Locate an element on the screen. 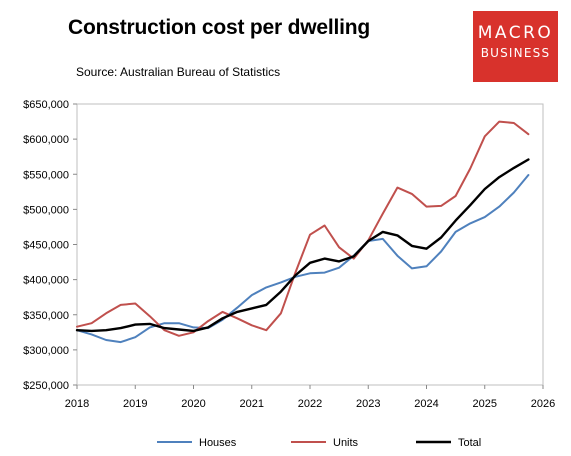 The width and height of the screenshot is (571, 456). y-tick-label: $300,000 is located at coordinates (46, 351).